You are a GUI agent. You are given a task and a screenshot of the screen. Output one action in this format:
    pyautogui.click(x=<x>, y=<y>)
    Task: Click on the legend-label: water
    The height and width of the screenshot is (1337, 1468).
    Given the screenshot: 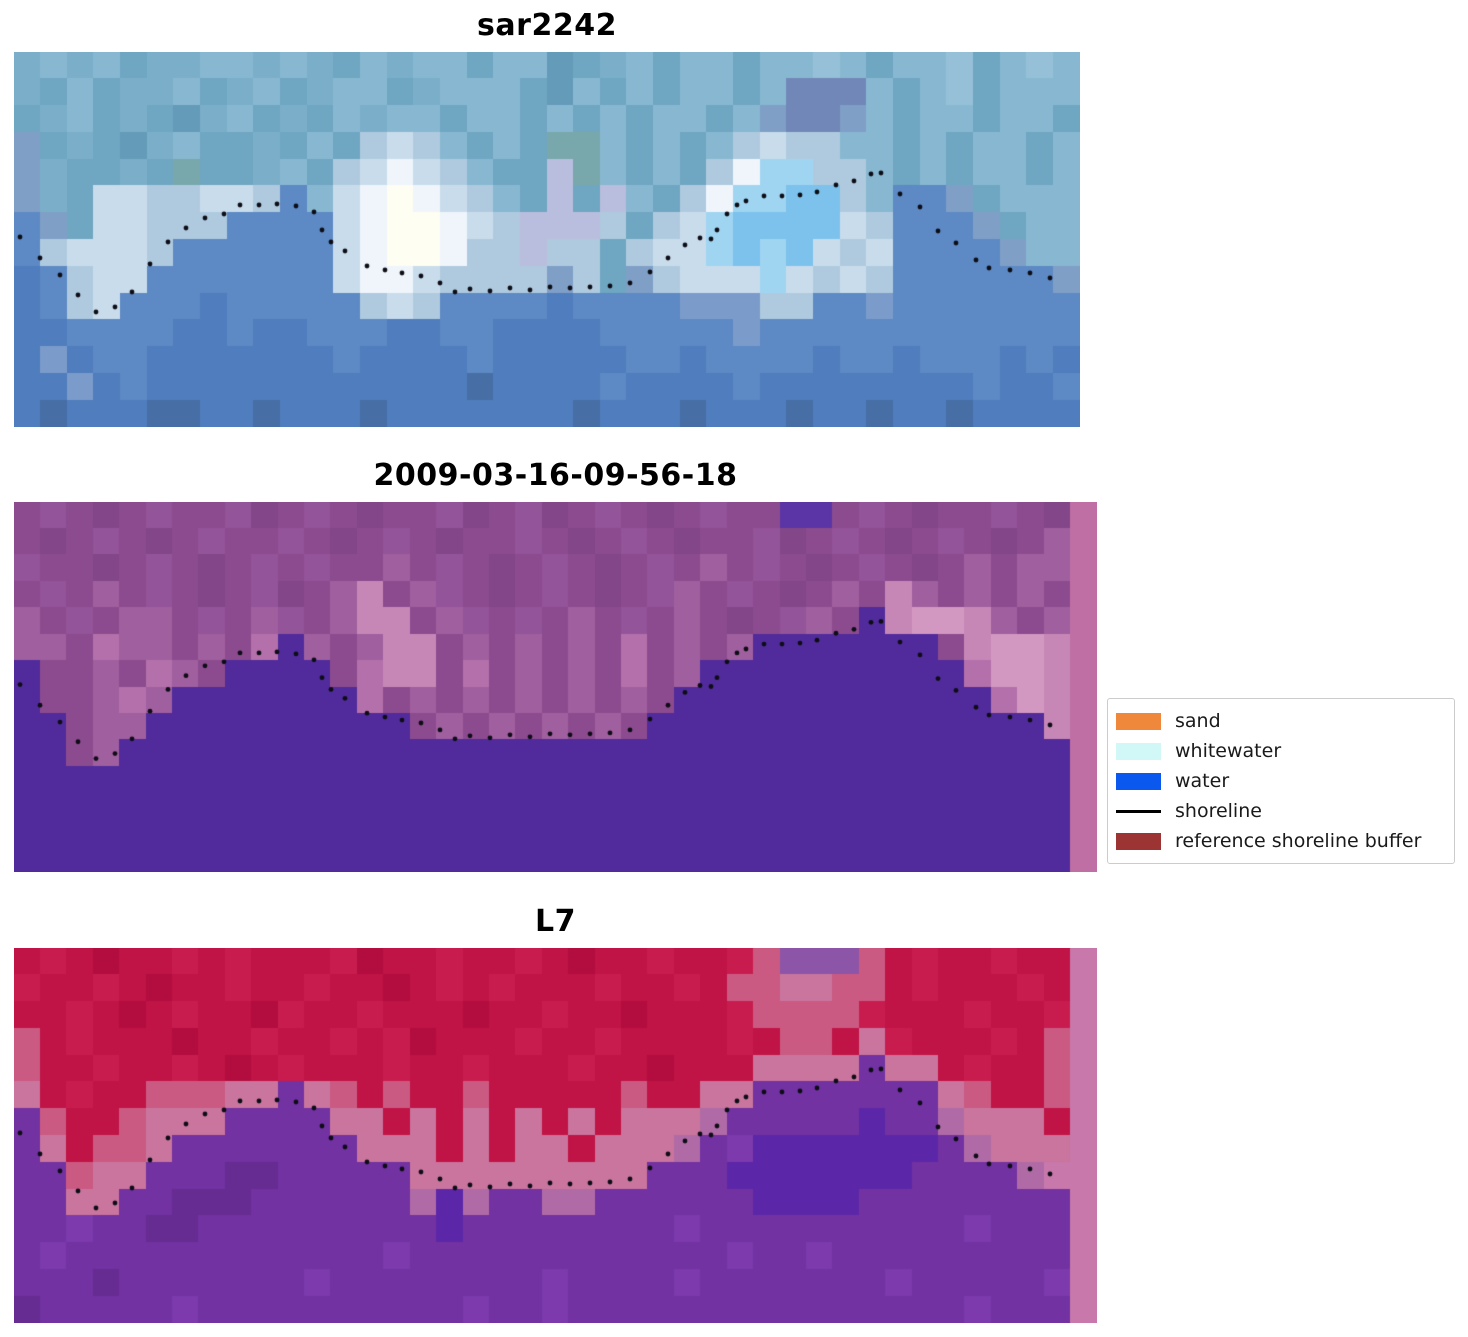 What is the action you would take?
    pyautogui.click(x=1202, y=781)
    